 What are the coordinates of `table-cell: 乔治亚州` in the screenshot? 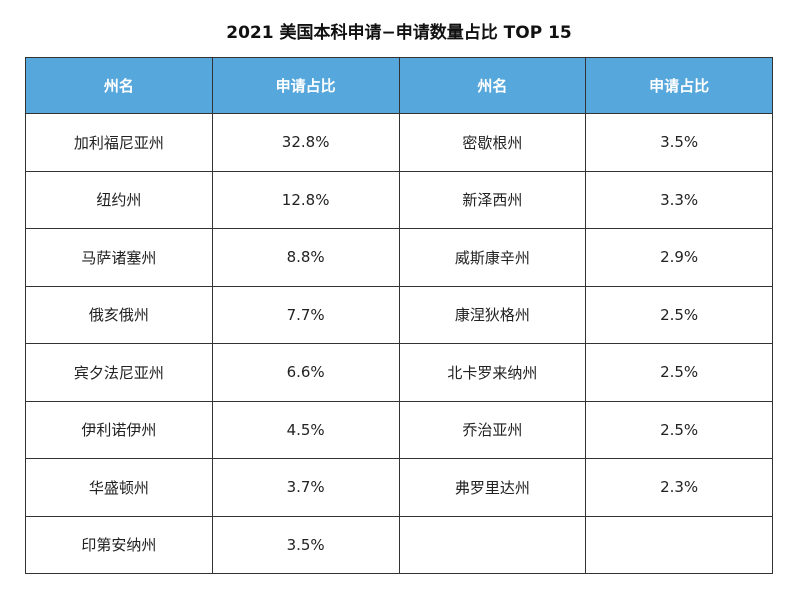 It's located at (492, 429).